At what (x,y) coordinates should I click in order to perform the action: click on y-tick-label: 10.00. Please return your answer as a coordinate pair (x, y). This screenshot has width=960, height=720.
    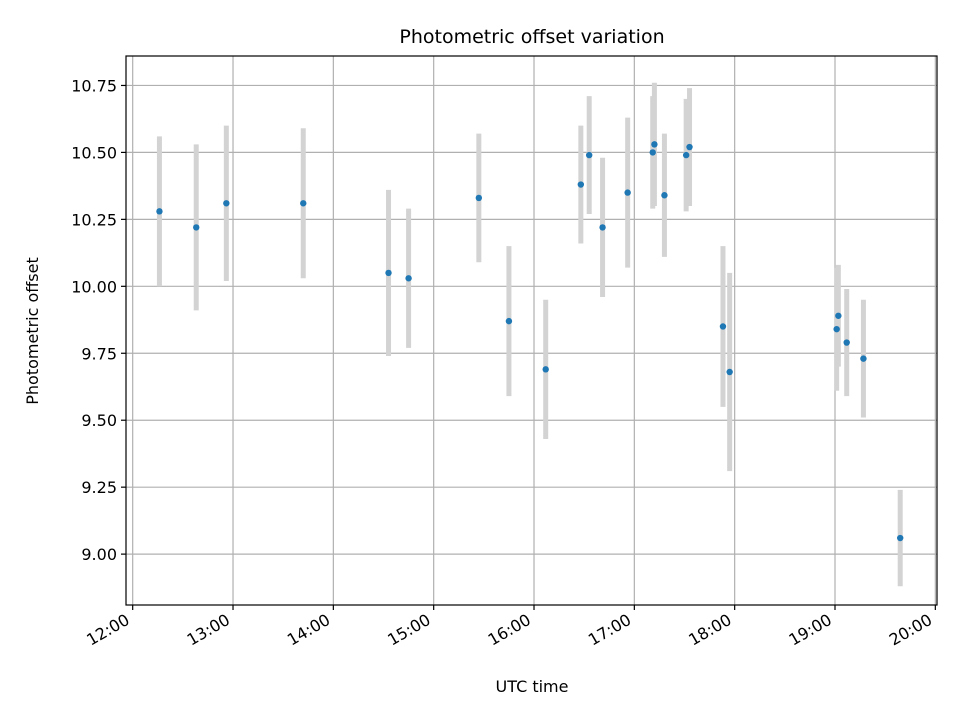
    Looking at the image, I should click on (94, 286).